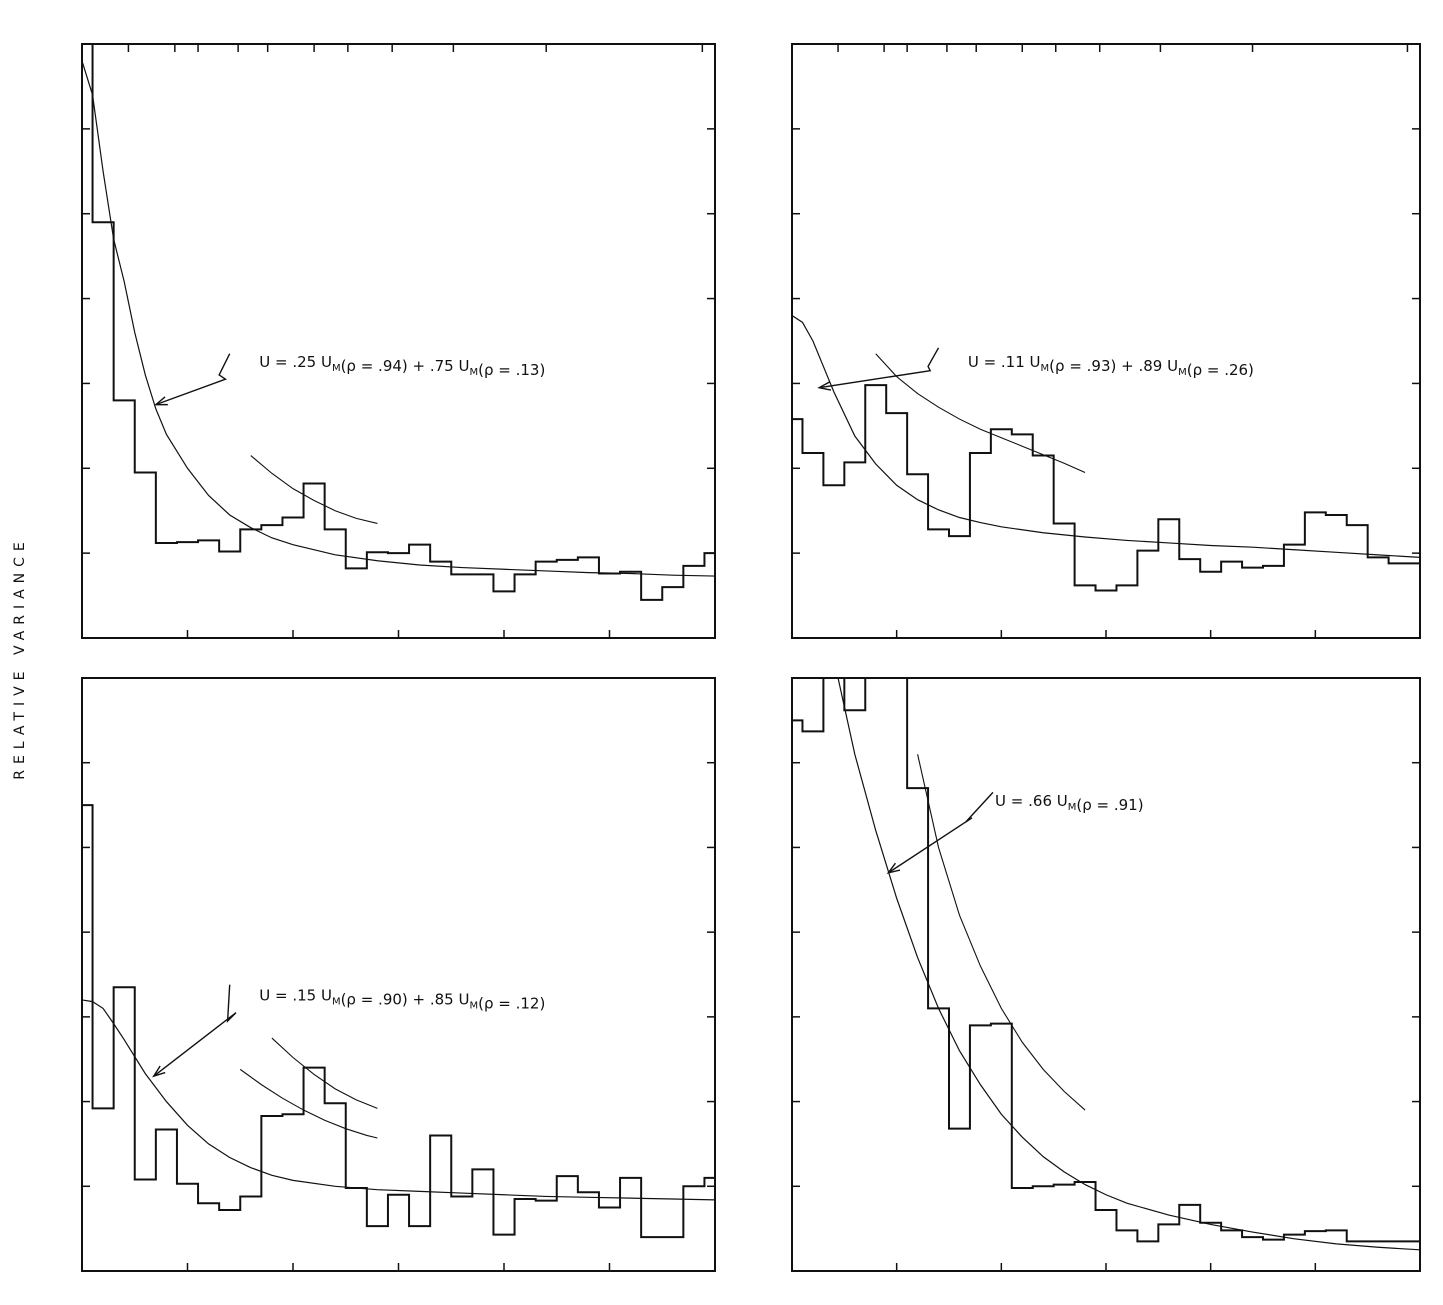 The image size is (1443, 1305). What do you see at coordinates (1111, 366) in the screenshot?
I see `formula-label: U = .11 UM(ρ = .93) + .89 UM(ρ = .26)` at bounding box center [1111, 366].